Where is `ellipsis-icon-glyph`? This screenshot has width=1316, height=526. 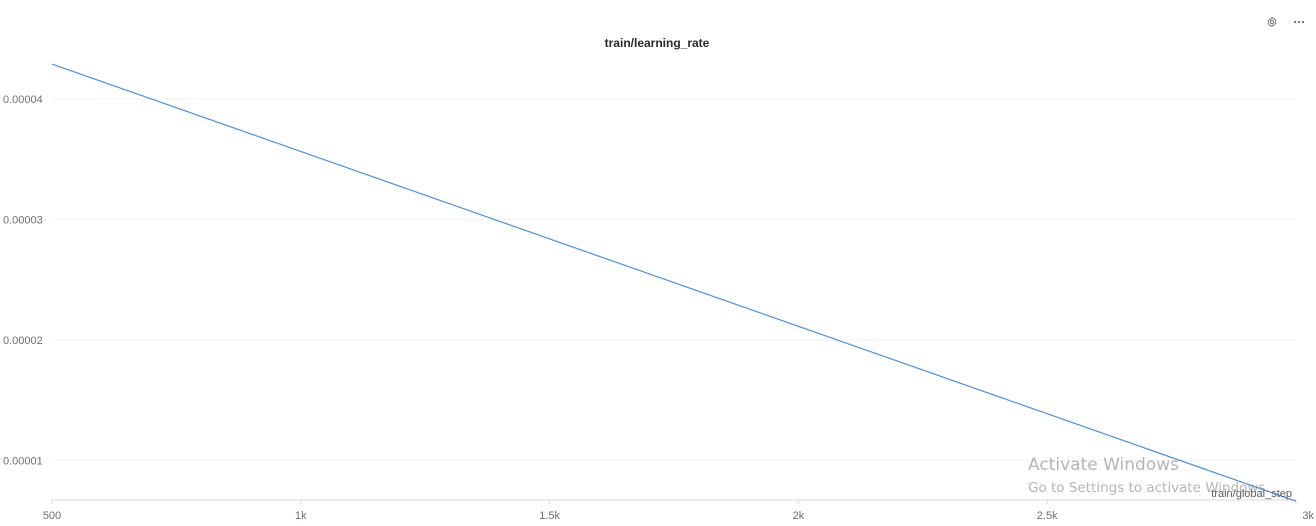 ellipsis-icon-glyph is located at coordinates (1299, 22).